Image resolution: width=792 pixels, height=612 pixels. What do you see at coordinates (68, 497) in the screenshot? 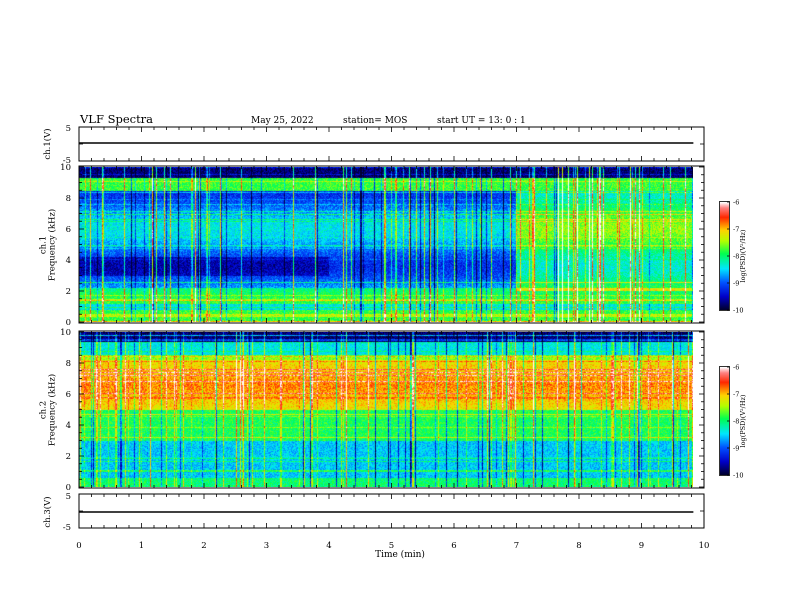
I see `ch3-ytick-top: 5` at bounding box center [68, 497].